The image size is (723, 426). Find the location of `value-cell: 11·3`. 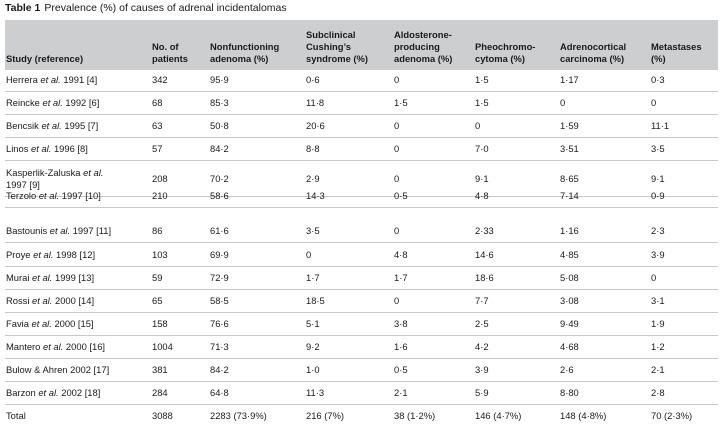

value-cell: 11·3 is located at coordinates (315, 392).